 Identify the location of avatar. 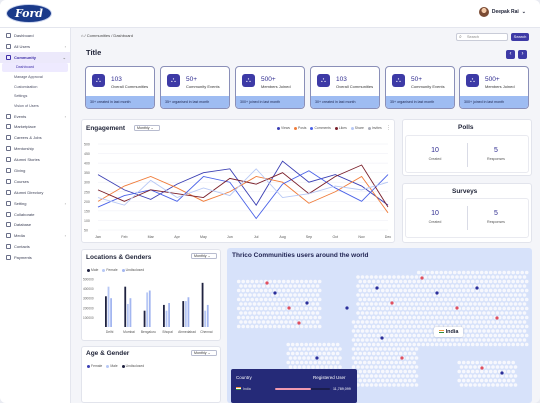
(483, 12).